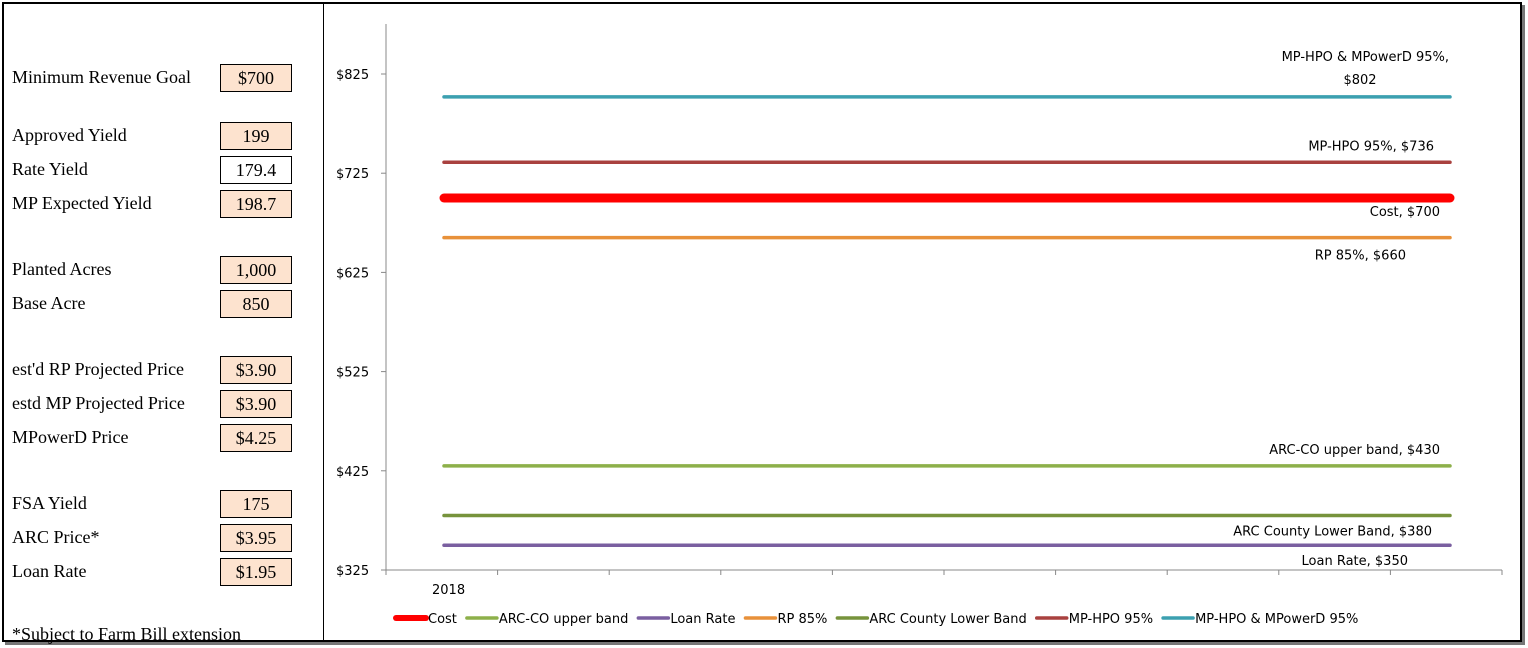 Image resolution: width=1528 pixels, height=648 pixels. Describe the element at coordinates (162, 205) in the screenshot. I see `input-row: MP Expected Yield 198.7` at that location.